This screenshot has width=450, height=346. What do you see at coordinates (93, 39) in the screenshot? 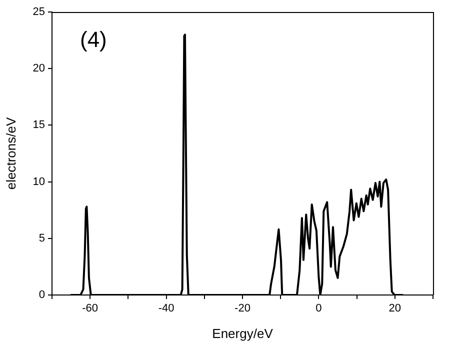
I see `annotation: (4)` at bounding box center [93, 39].